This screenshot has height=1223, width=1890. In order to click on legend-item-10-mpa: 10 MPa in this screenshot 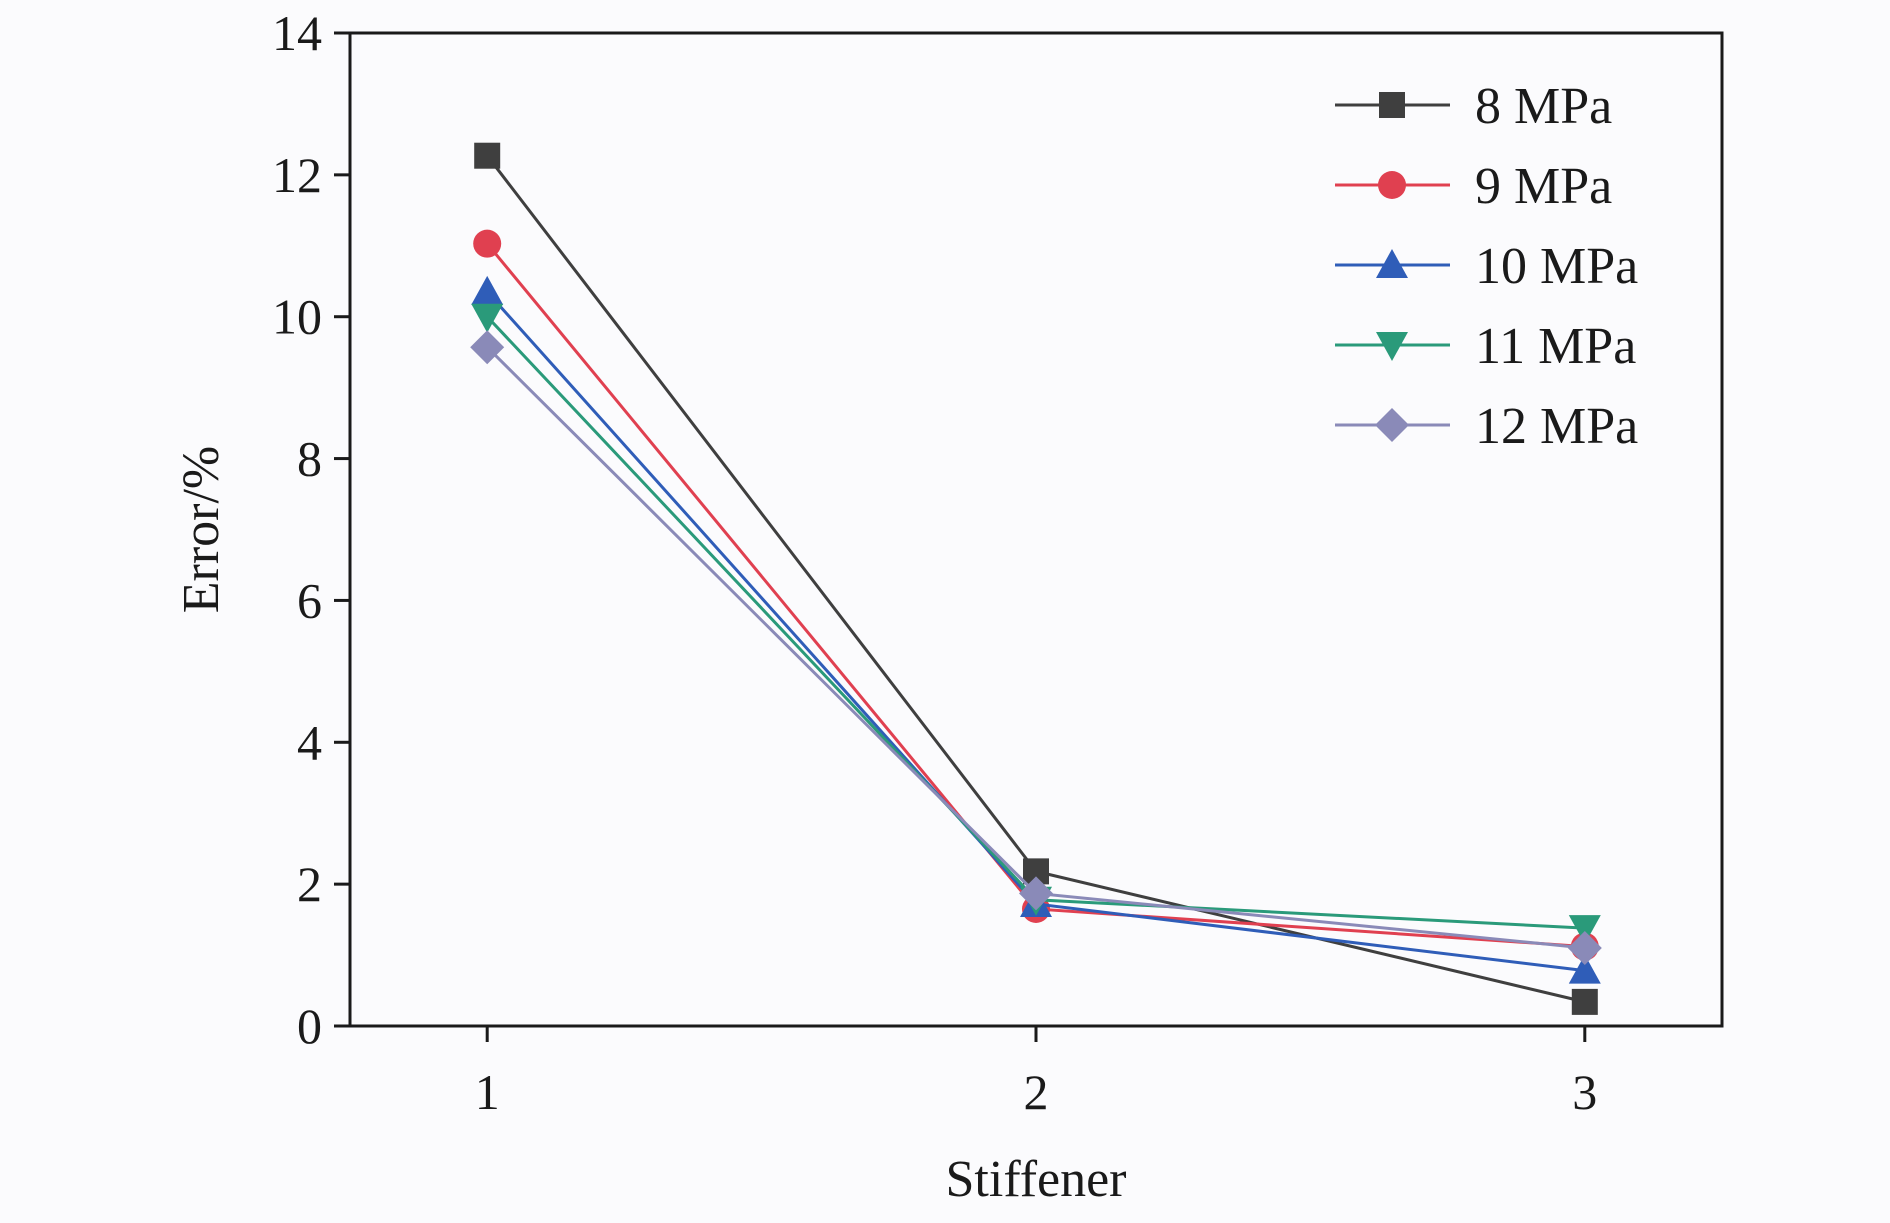, I will do `click(1486, 266)`.